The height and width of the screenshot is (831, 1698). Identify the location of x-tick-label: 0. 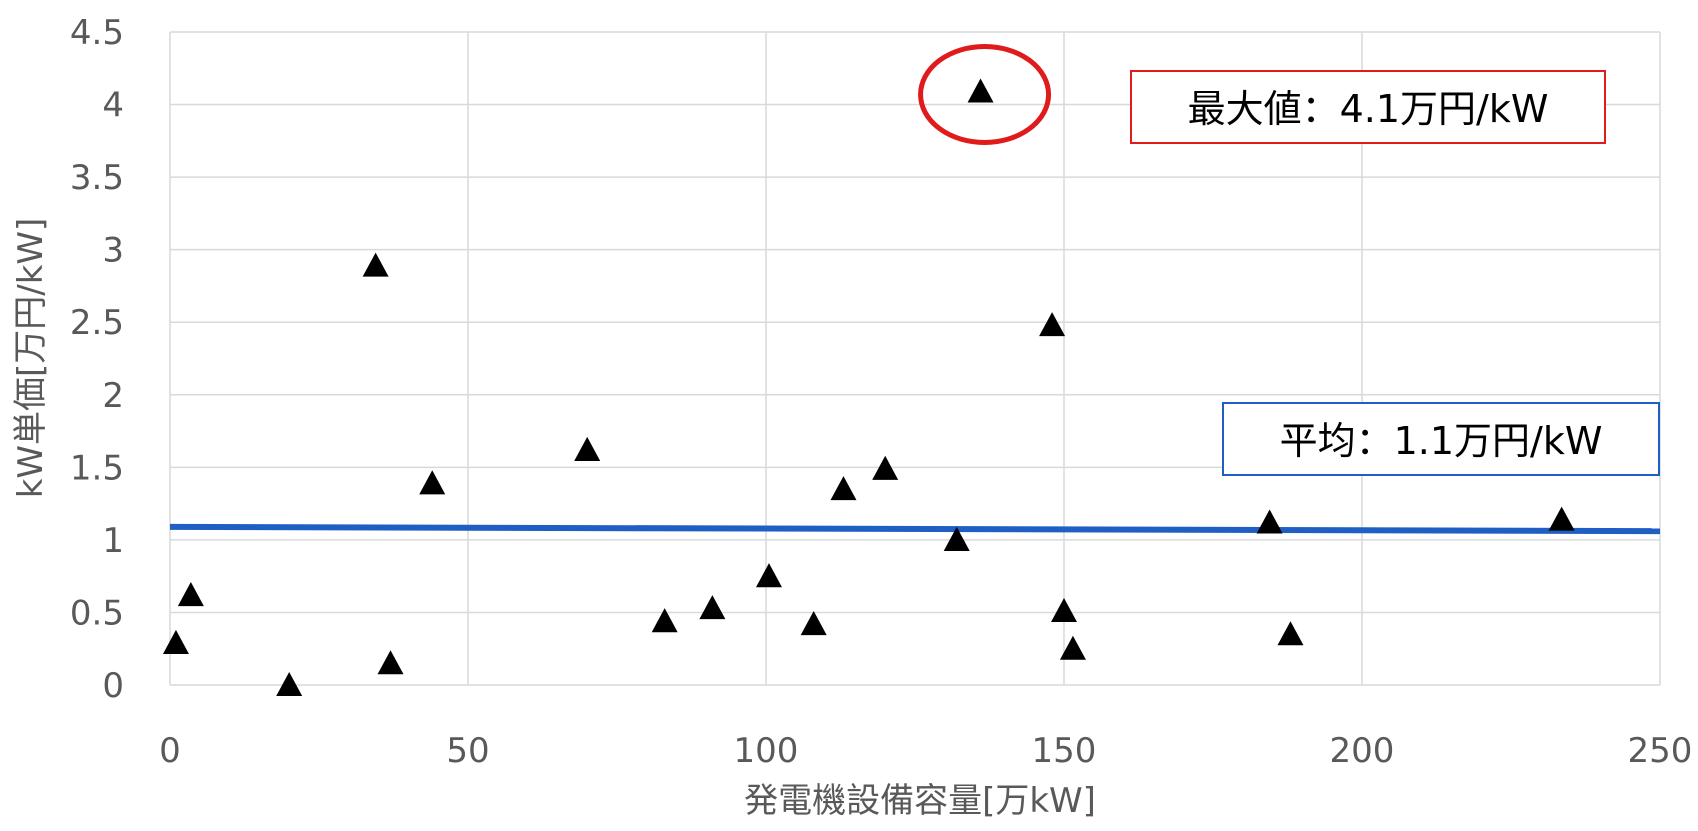
(170, 751).